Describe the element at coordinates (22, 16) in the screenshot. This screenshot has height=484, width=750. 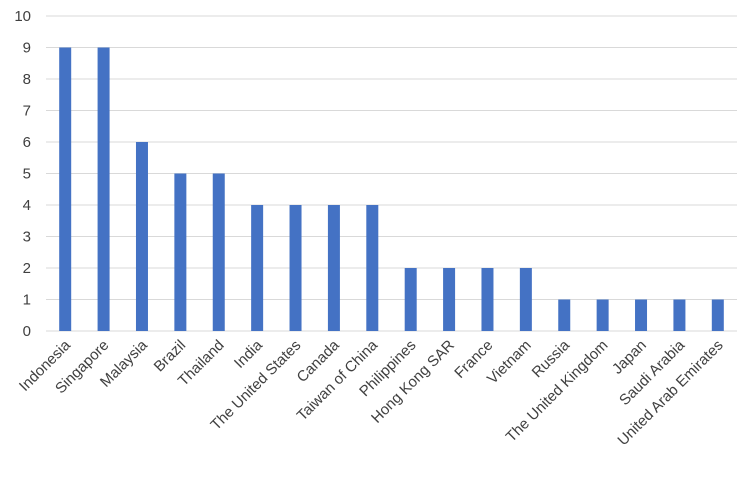
I see `y-tick-label: 10` at that location.